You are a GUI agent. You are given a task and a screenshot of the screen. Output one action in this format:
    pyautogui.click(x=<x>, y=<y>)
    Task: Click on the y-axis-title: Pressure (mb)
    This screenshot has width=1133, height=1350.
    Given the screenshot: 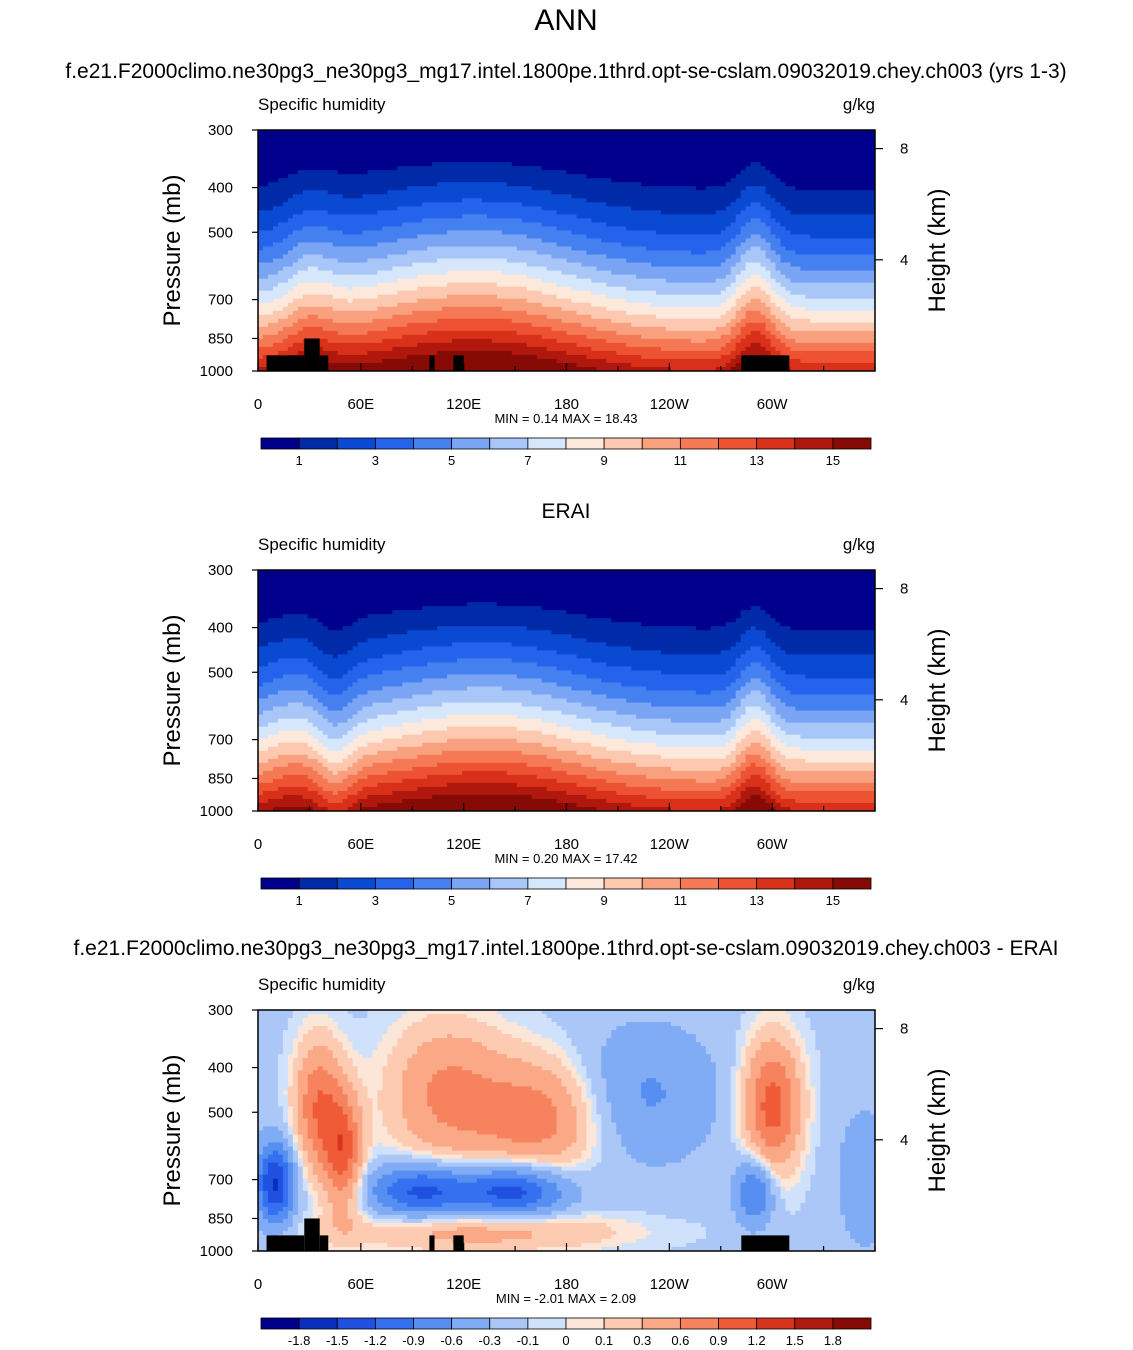 What is the action you would take?
    pyautogui.click(x=172, y=250)
    